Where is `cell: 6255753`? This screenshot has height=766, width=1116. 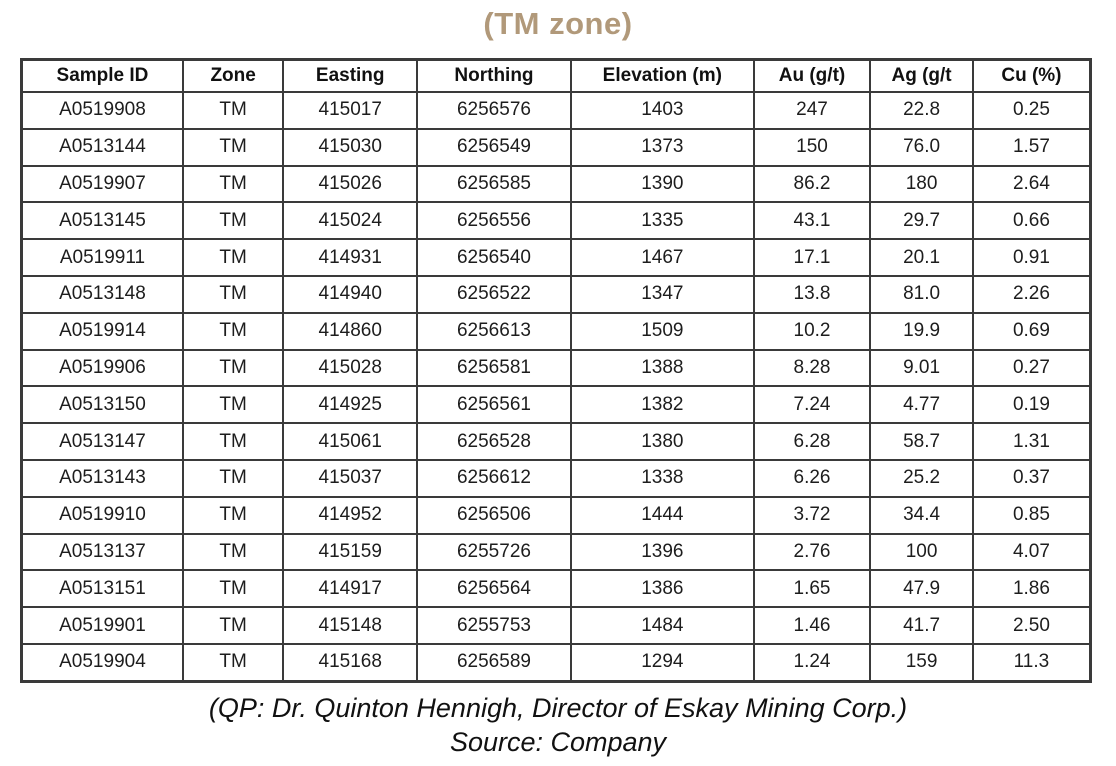
cell: 6255753 is located at coordinates (494, 625).